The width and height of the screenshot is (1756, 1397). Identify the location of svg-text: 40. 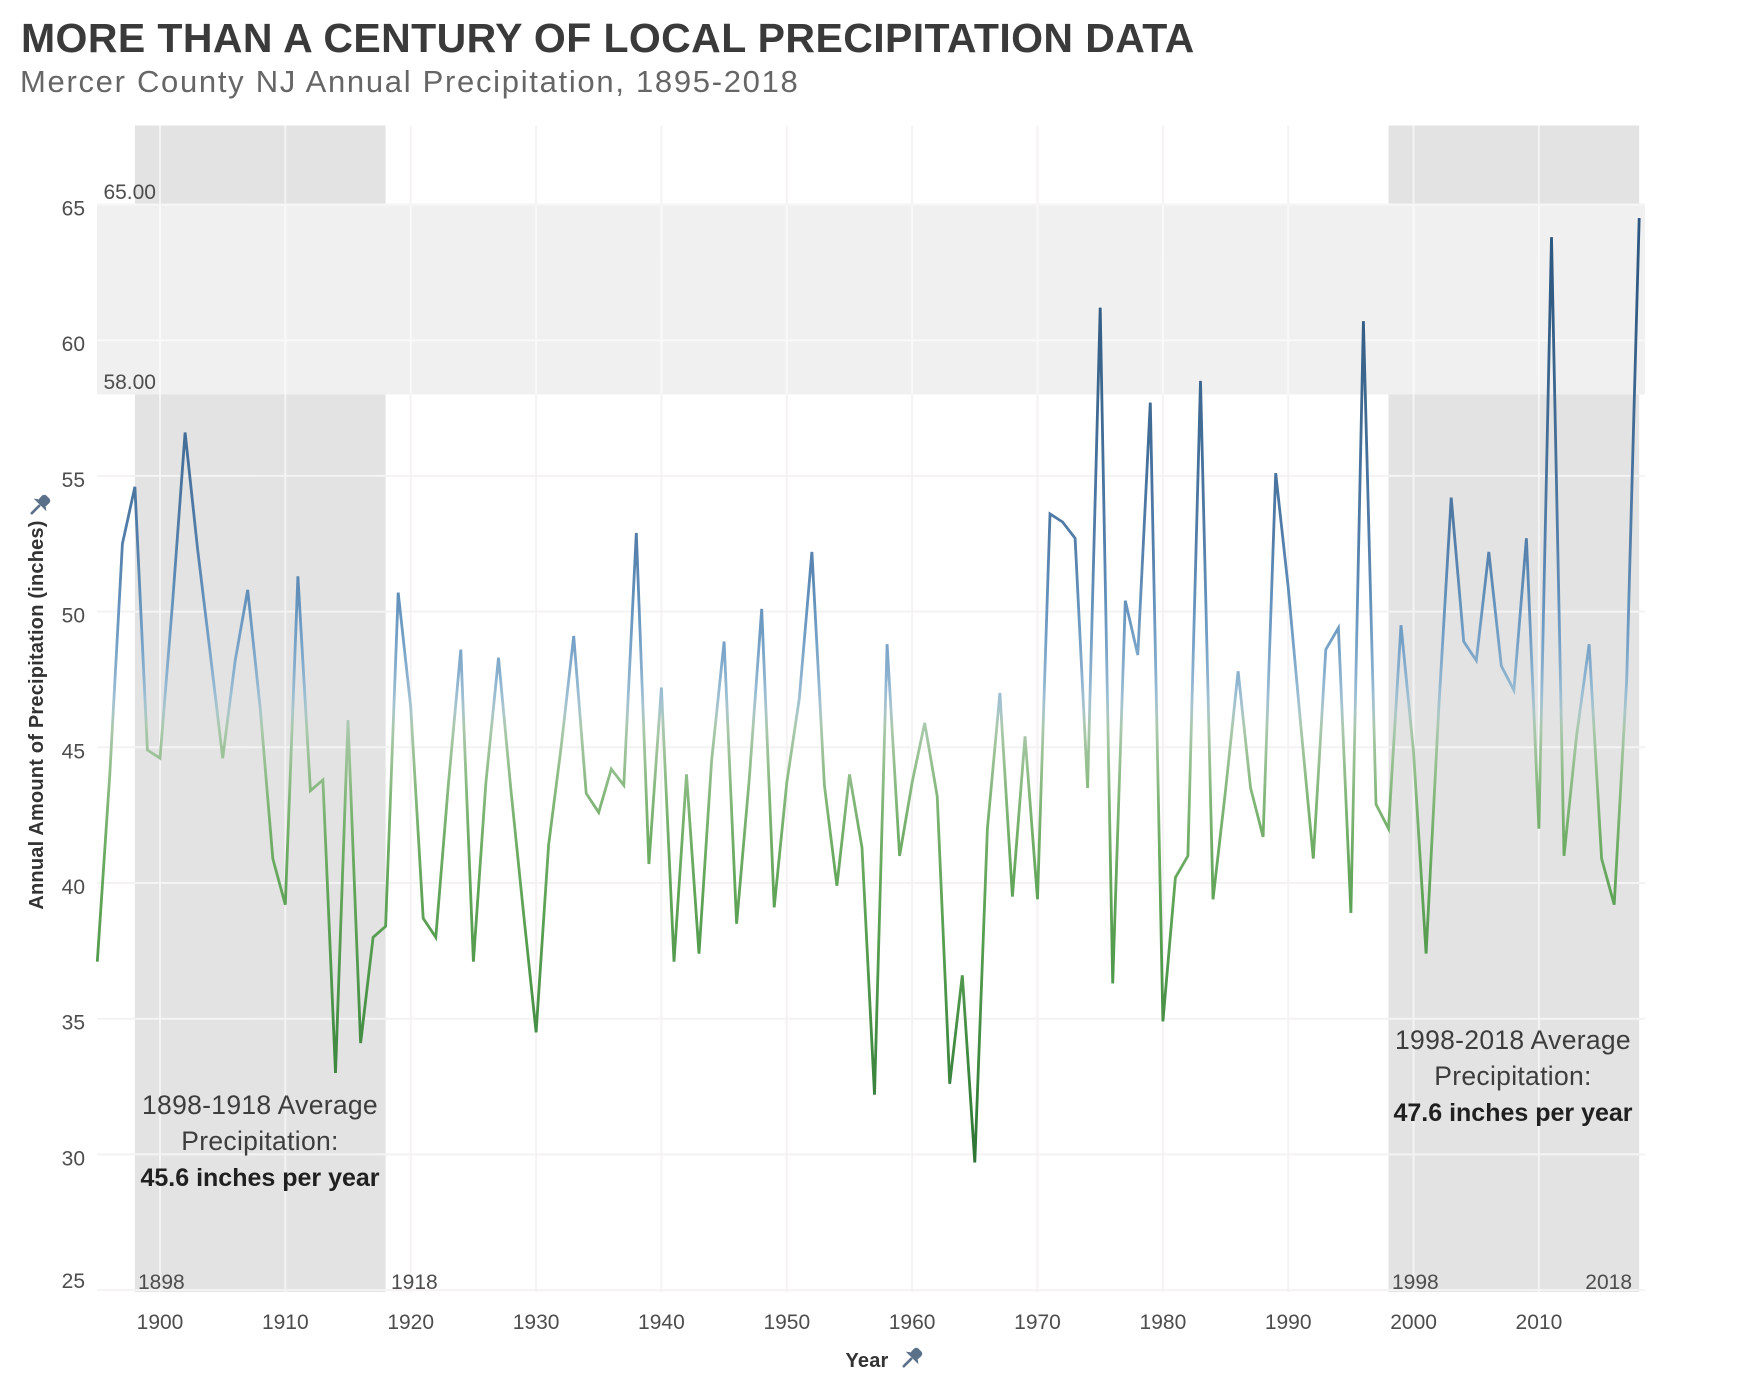
(73, 887).